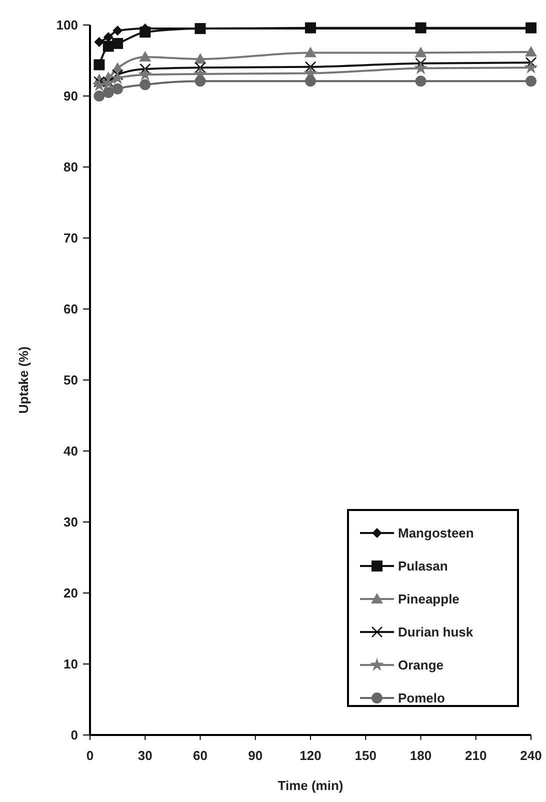  What do you see at coordinates (71, 664) in the screenshot?
I see `y-tick-label: 10` at bounding box center [71, 664].